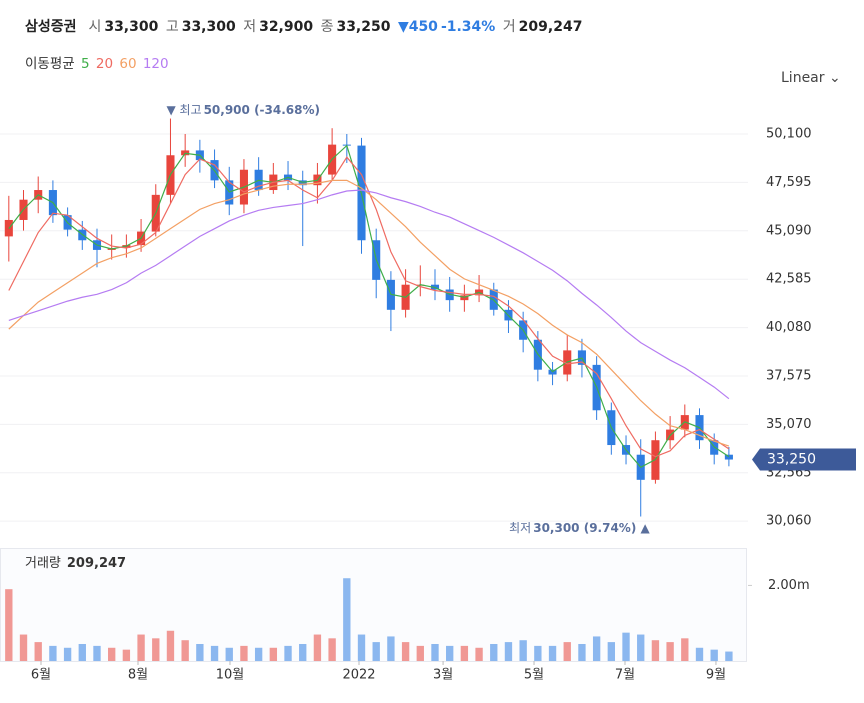 Image resolution: width=864 pixels, height=703 pixels. Describe the element at coordinates (41, 675) in the screenshot. I see `x-tick-label: 6월` at that location.